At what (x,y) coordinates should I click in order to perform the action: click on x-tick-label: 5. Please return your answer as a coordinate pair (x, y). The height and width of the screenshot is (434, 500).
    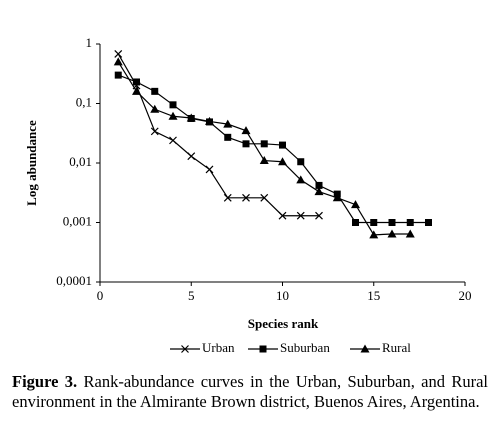
    Looking at the image, I should click on (191, 295).